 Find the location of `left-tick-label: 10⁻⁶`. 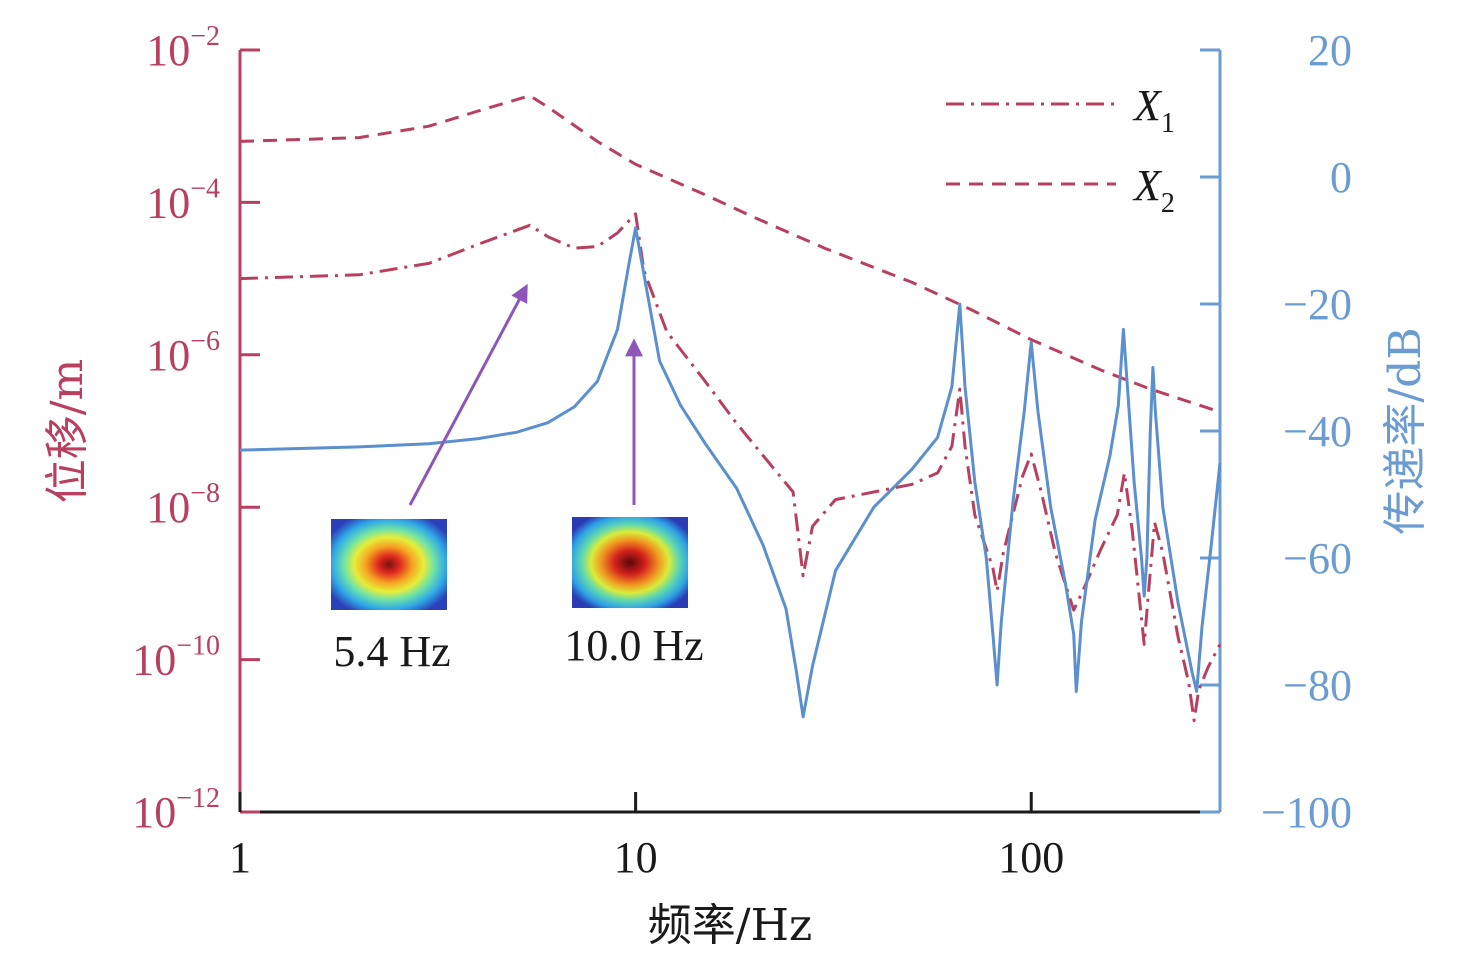

left-tick-label: 10⁻⁶ is located at coordinates (183, 353).